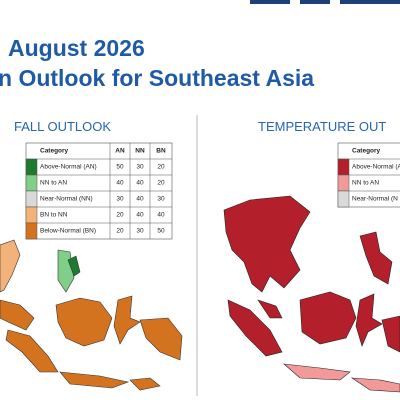 This screenshot has height=400, width=400. What do you see at coordinates (120, 151) in the screenshot?
I see `column-header: AN` at bounding box center [120, 151].